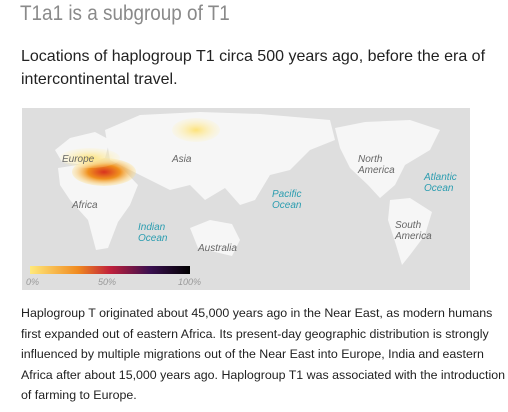 The height and width of the screenshot is (412, 508). Describe the element at coordinates (84, 205) in the screenshot. I see `map-label: Africa` at that location.